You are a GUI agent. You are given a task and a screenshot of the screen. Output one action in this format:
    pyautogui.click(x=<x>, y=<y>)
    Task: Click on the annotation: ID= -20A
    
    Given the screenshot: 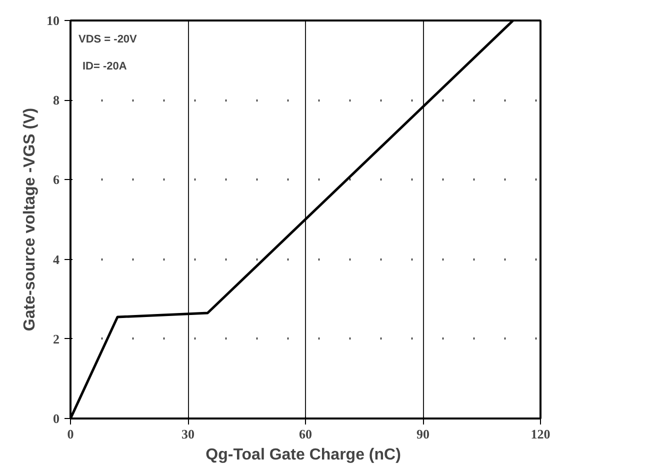 What is the action you would take?
    pyautogui.click(x=104, y=66)
    